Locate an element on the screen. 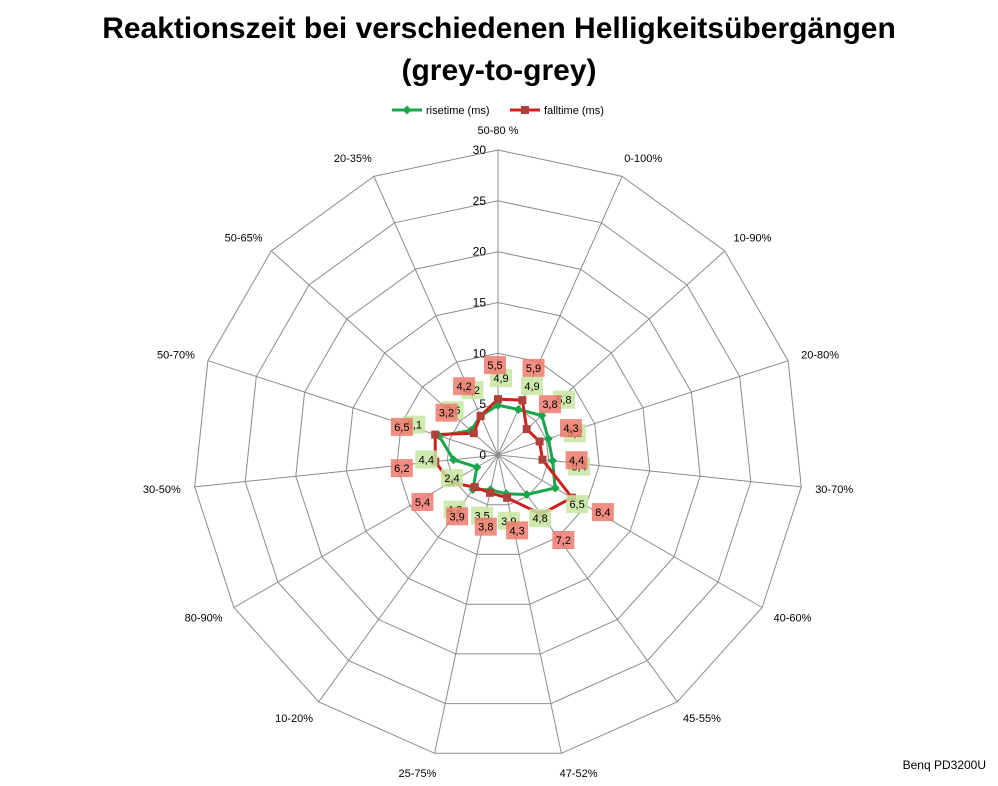  data-label: 4,3 is located at coordinates (516, 531).